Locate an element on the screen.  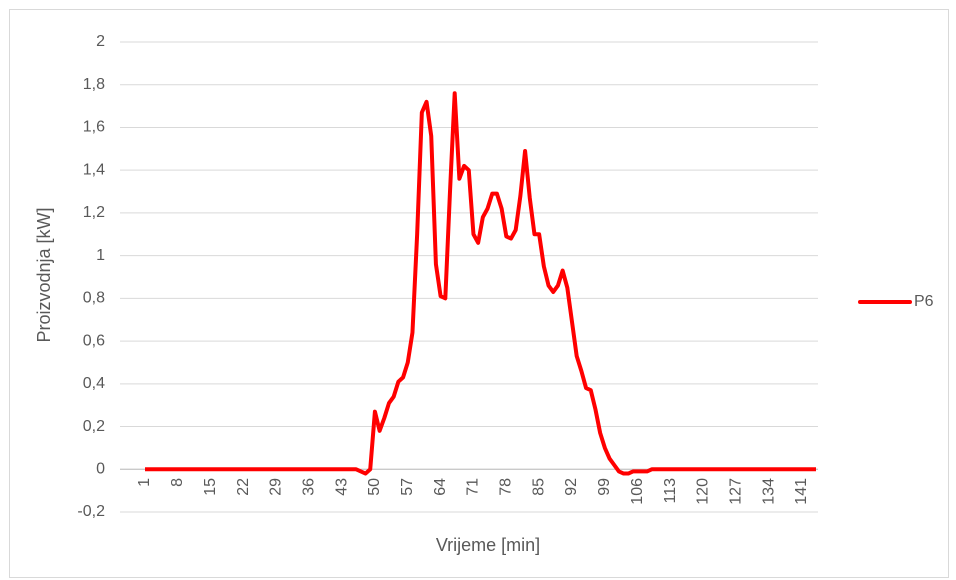
y-tick-label: 0 is located at coordinates (100, 468).